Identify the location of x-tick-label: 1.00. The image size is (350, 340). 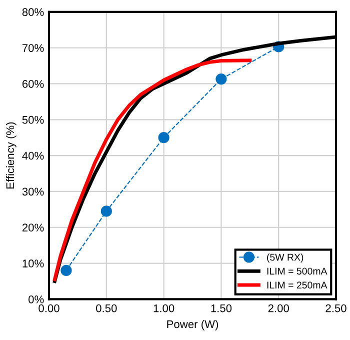
(164, 308).